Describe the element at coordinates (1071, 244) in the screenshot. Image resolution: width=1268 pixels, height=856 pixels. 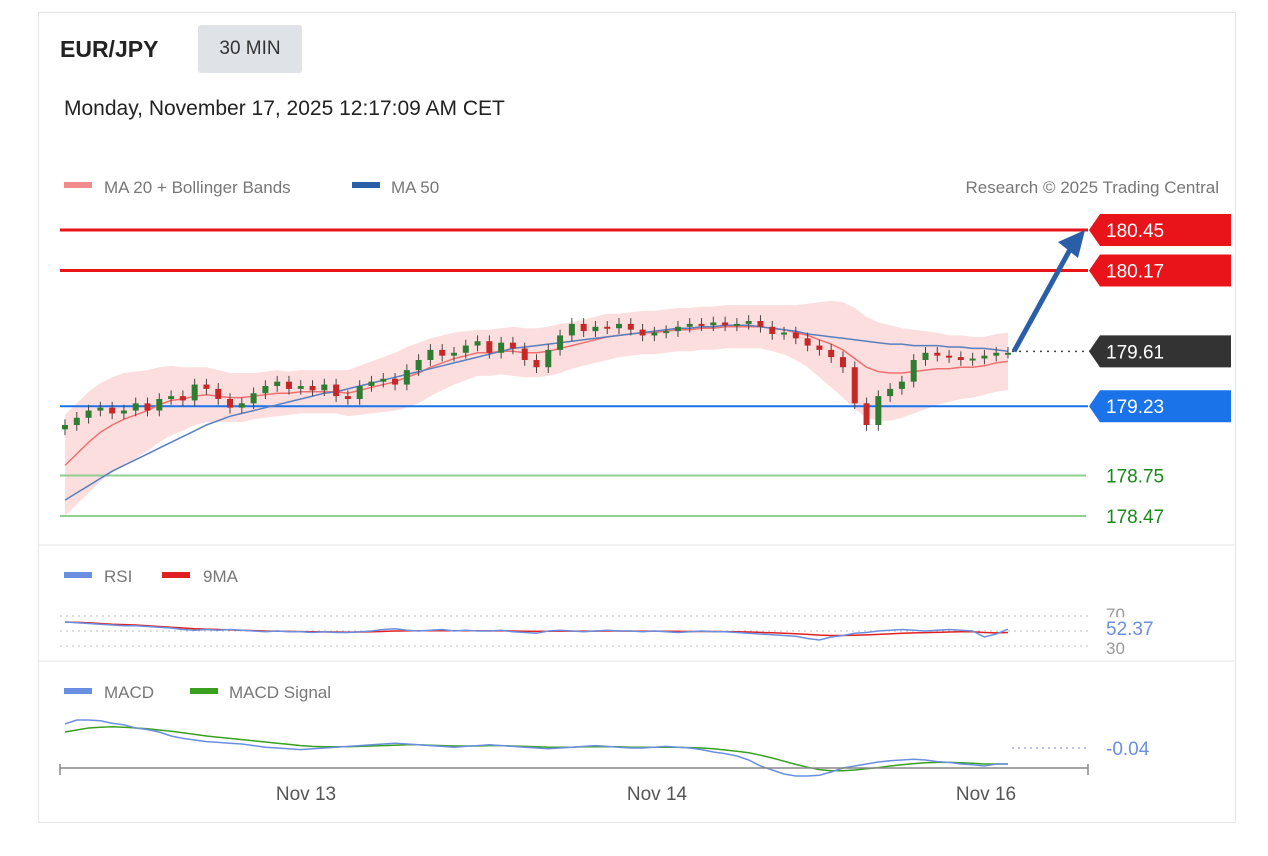
I see `trend-arrow-head` at that location.